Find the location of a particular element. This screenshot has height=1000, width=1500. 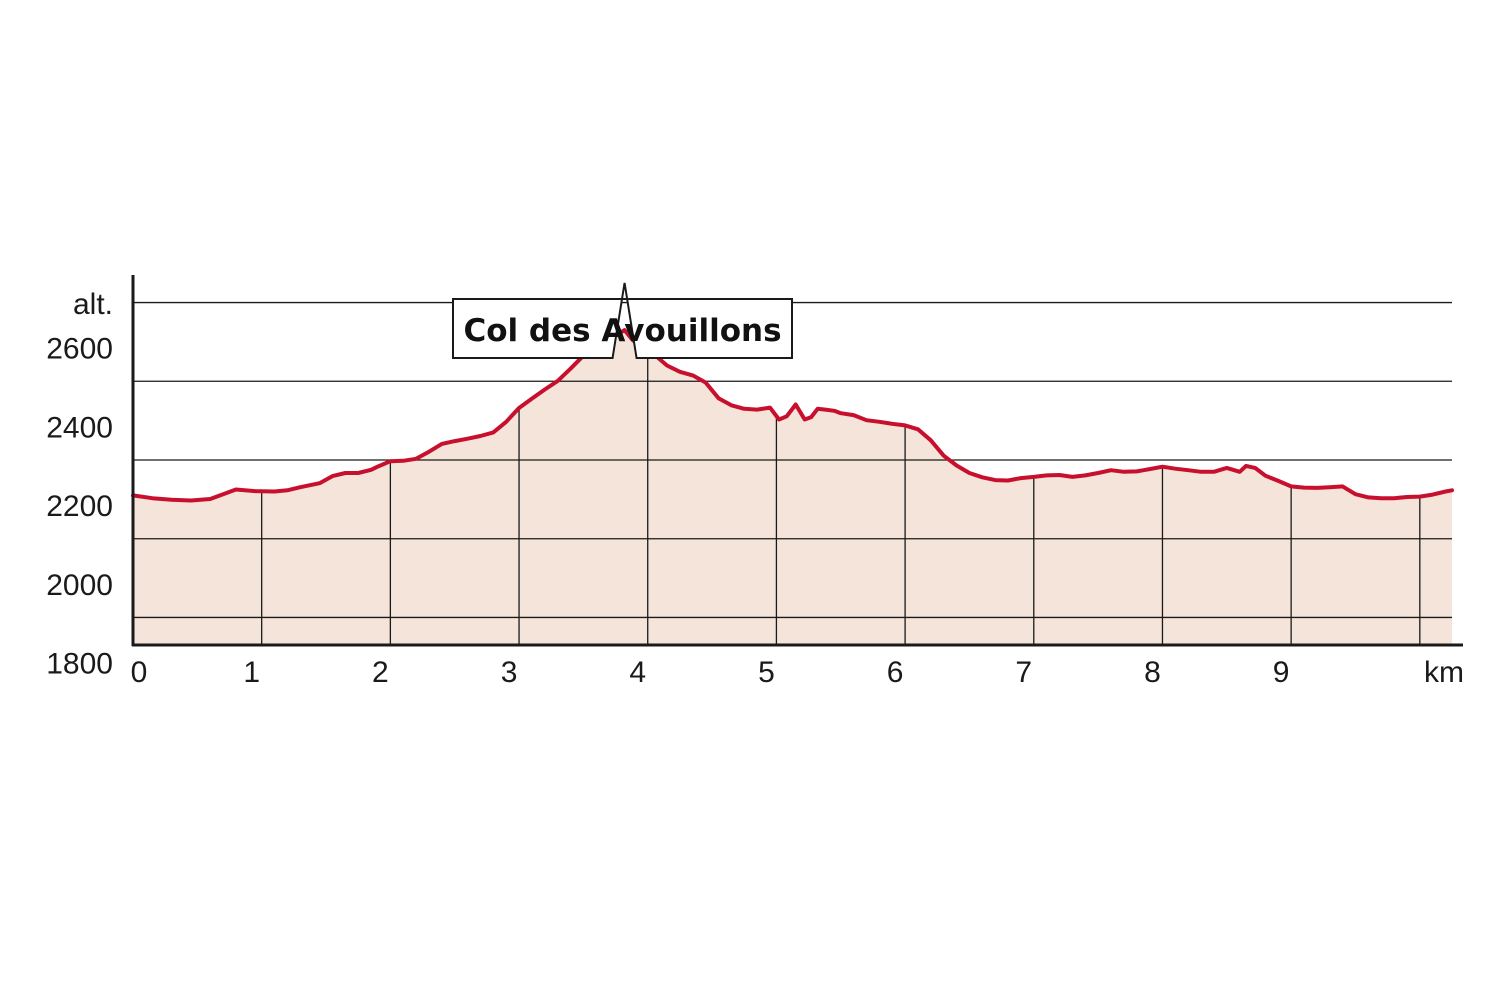

x-tick-label: 2 is located at coordinates (380, 672).